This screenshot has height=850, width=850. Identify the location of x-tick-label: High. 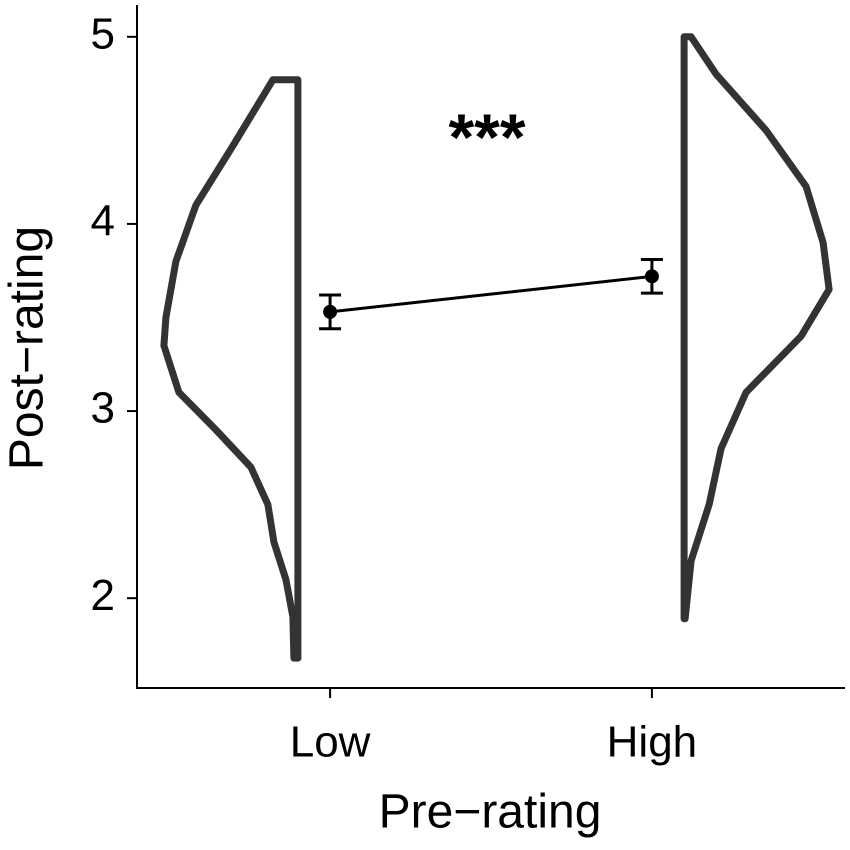
(652, 742).